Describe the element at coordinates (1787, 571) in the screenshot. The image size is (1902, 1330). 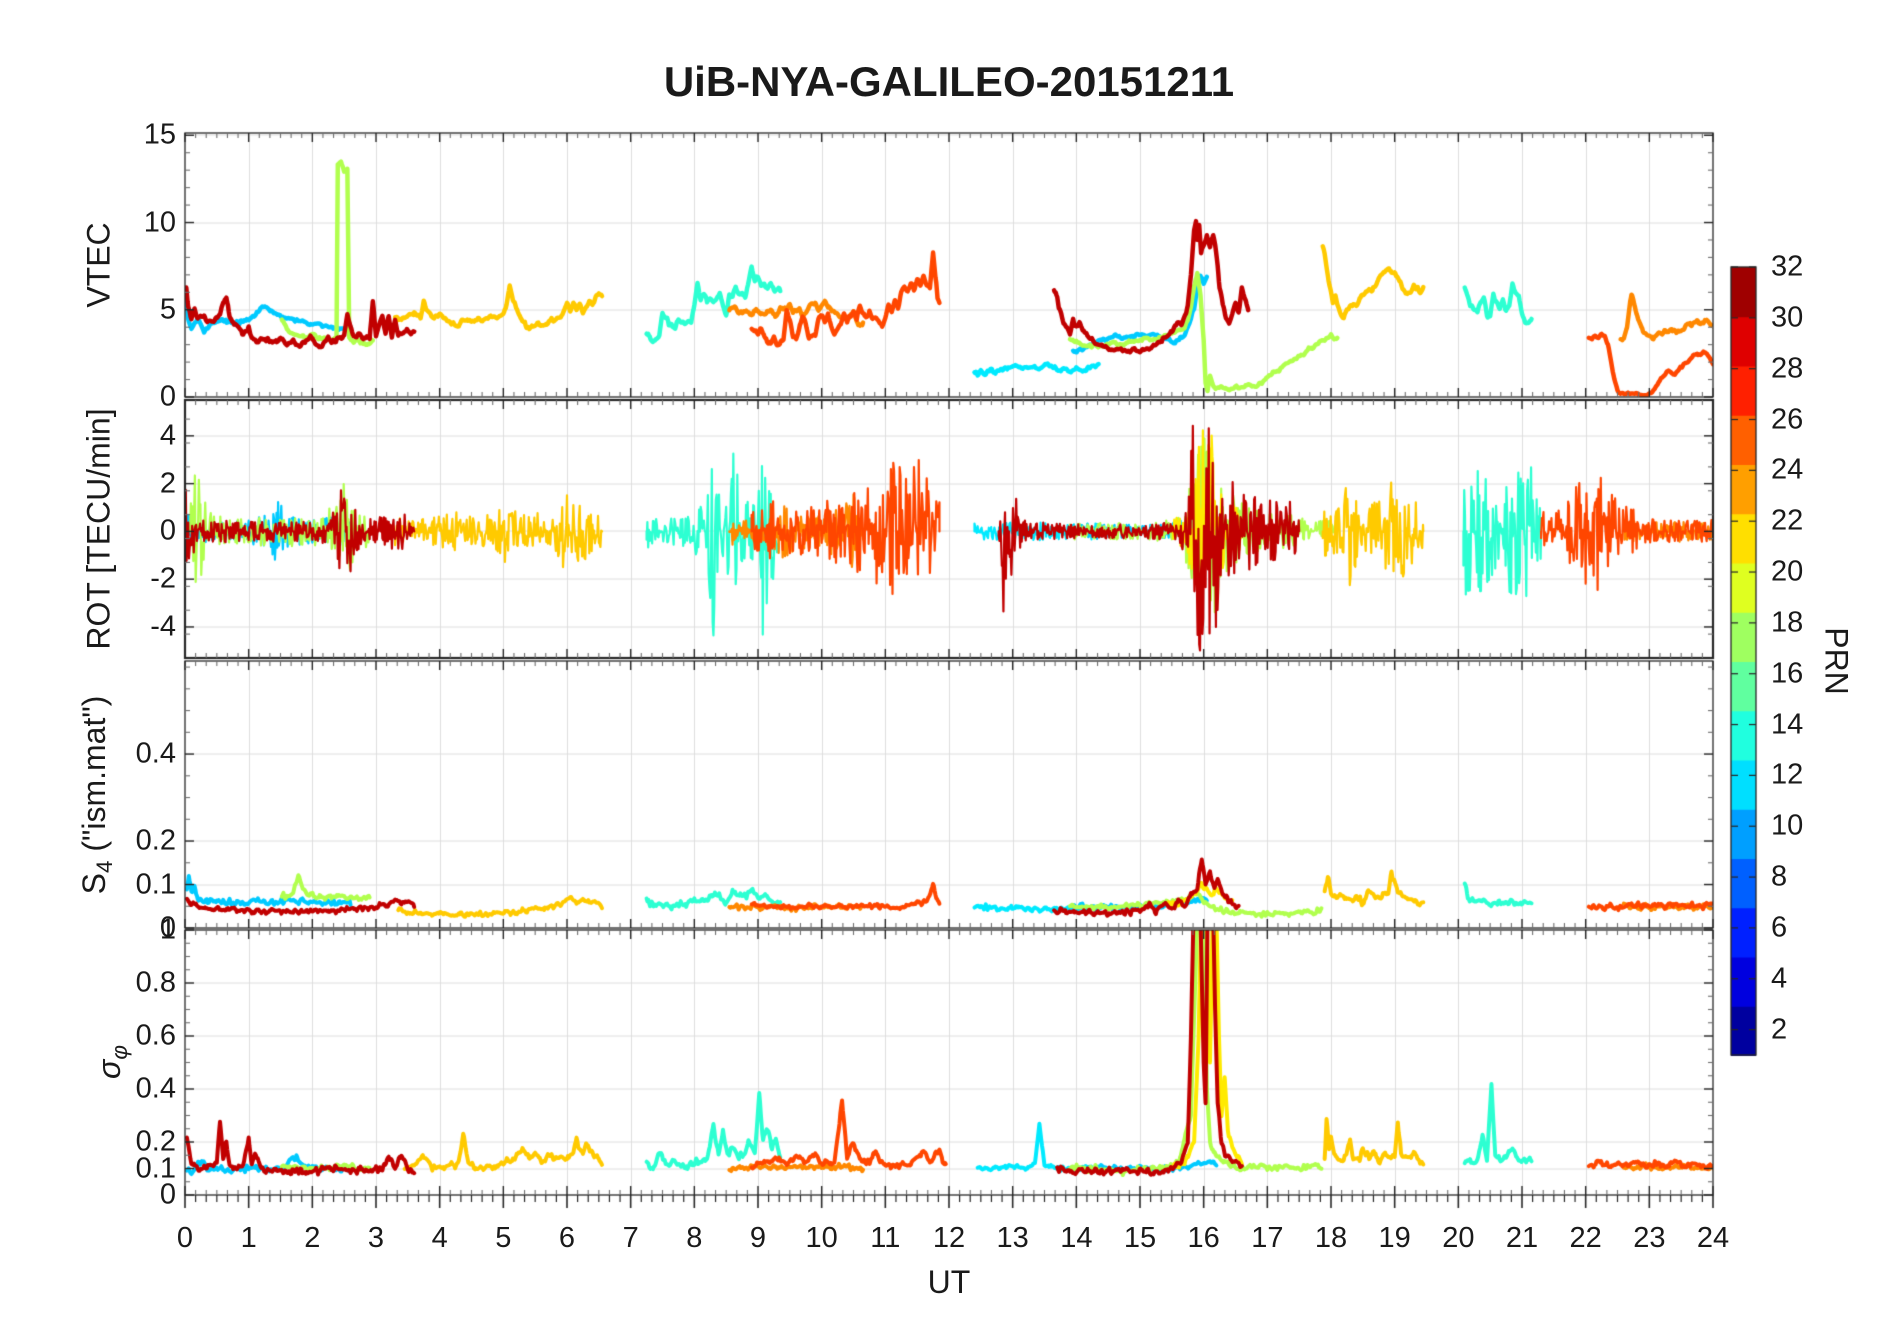
I see `colorbar-tick: 20` at that location.